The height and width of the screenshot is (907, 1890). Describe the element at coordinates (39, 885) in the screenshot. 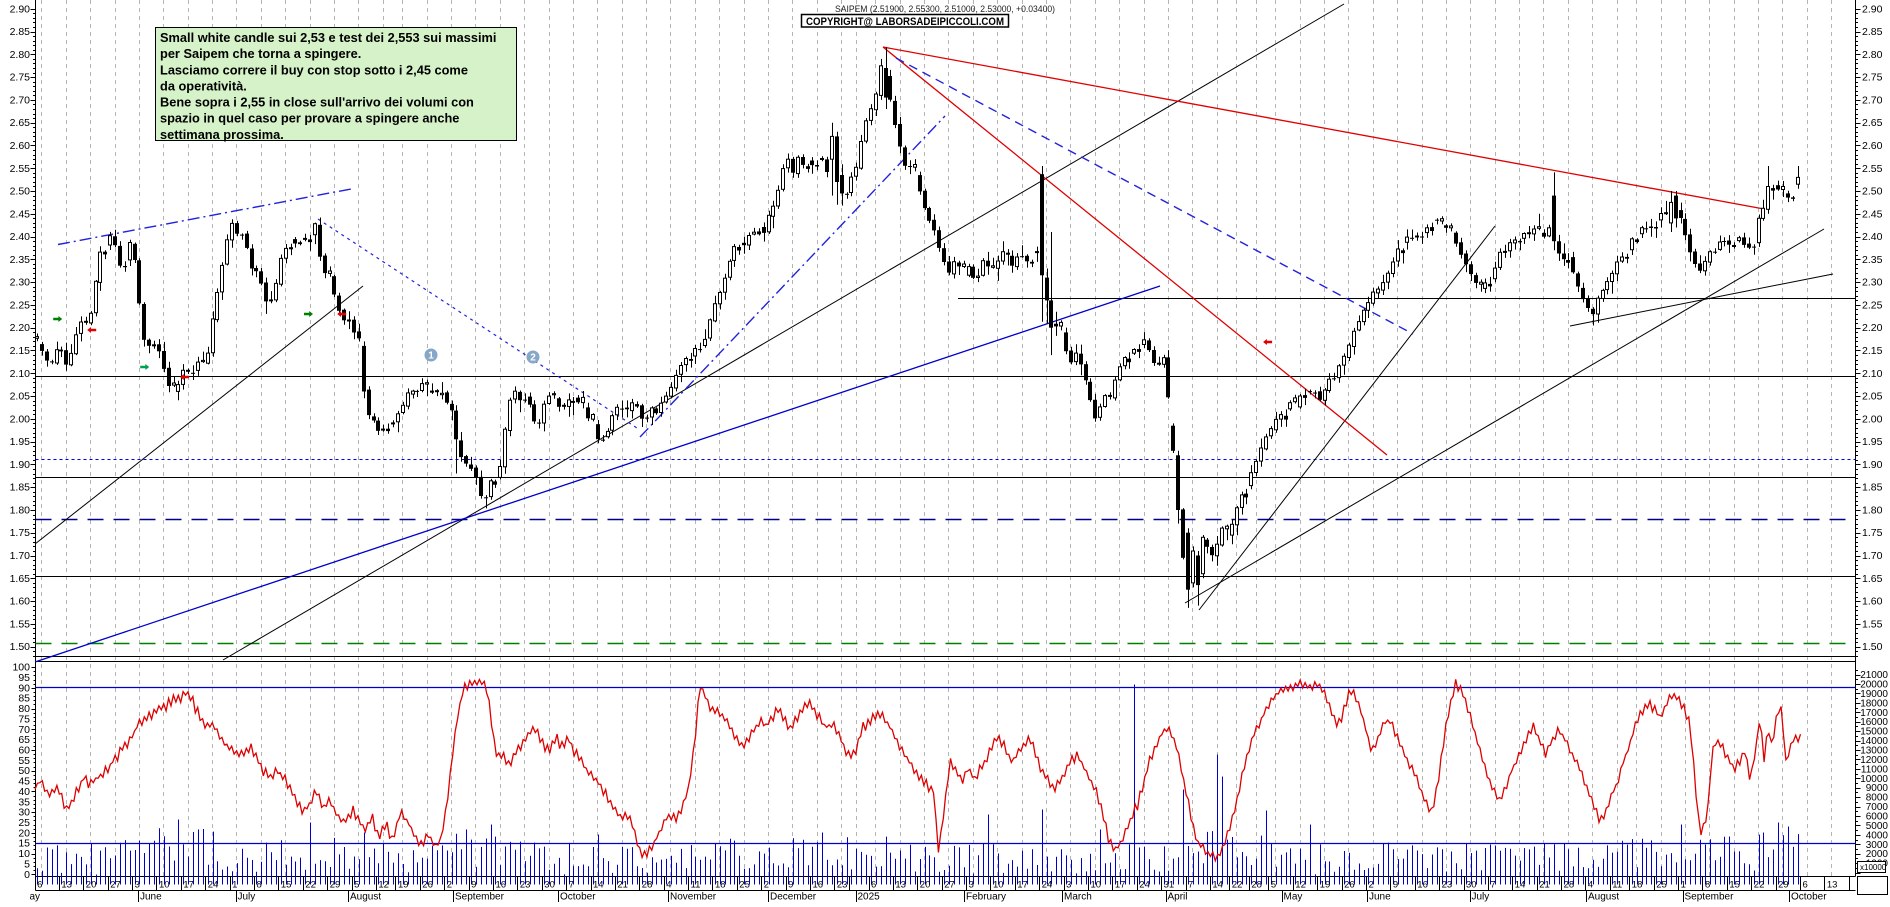

I see `svg-text: 6` at that location.